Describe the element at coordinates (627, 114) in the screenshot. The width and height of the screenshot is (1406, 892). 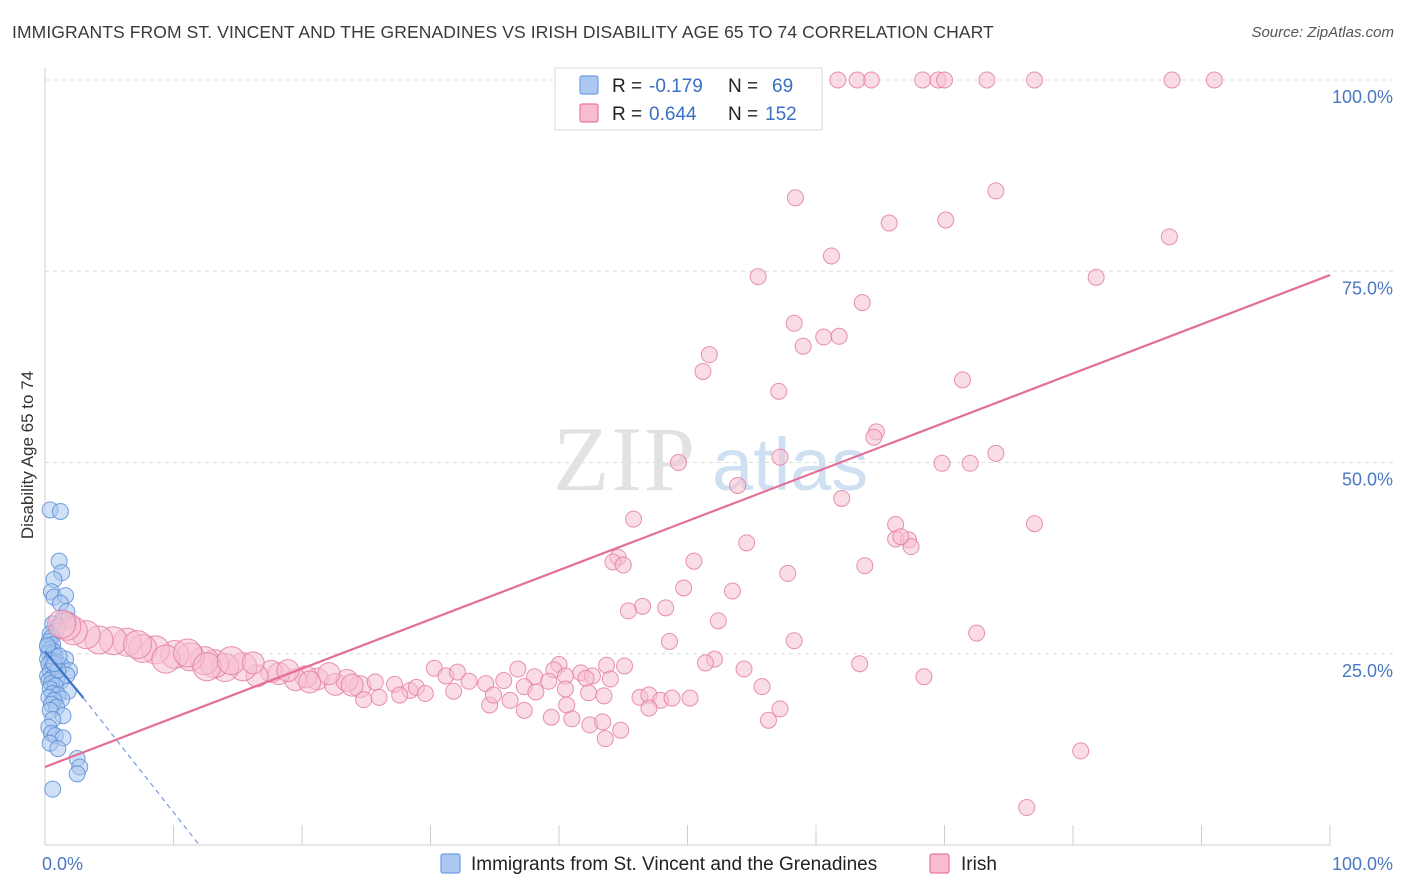
I see `stats-r-label-irish: R =` at that location.